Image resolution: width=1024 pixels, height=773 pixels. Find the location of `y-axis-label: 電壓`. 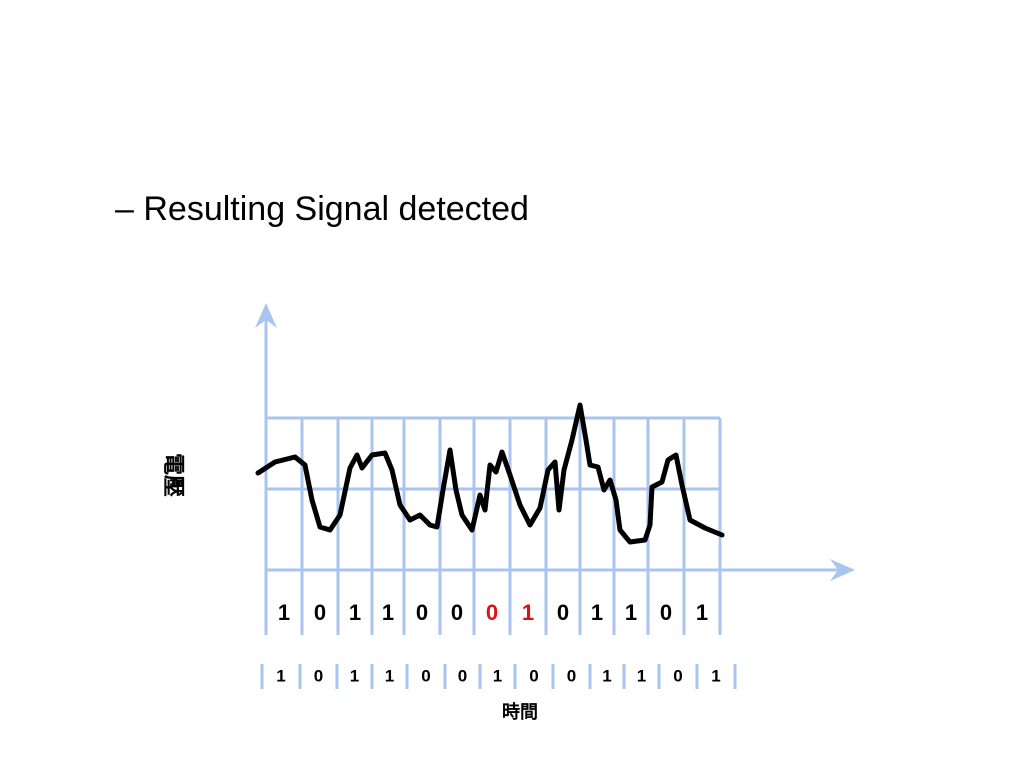

y-axis-label: 電壓 is located at coordinates (173, 475).